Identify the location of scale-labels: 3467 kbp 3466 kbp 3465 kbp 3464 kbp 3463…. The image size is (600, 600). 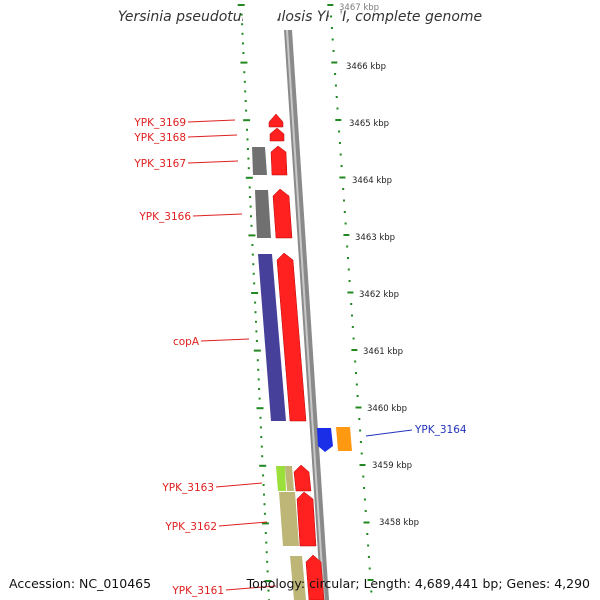
(379, 265).